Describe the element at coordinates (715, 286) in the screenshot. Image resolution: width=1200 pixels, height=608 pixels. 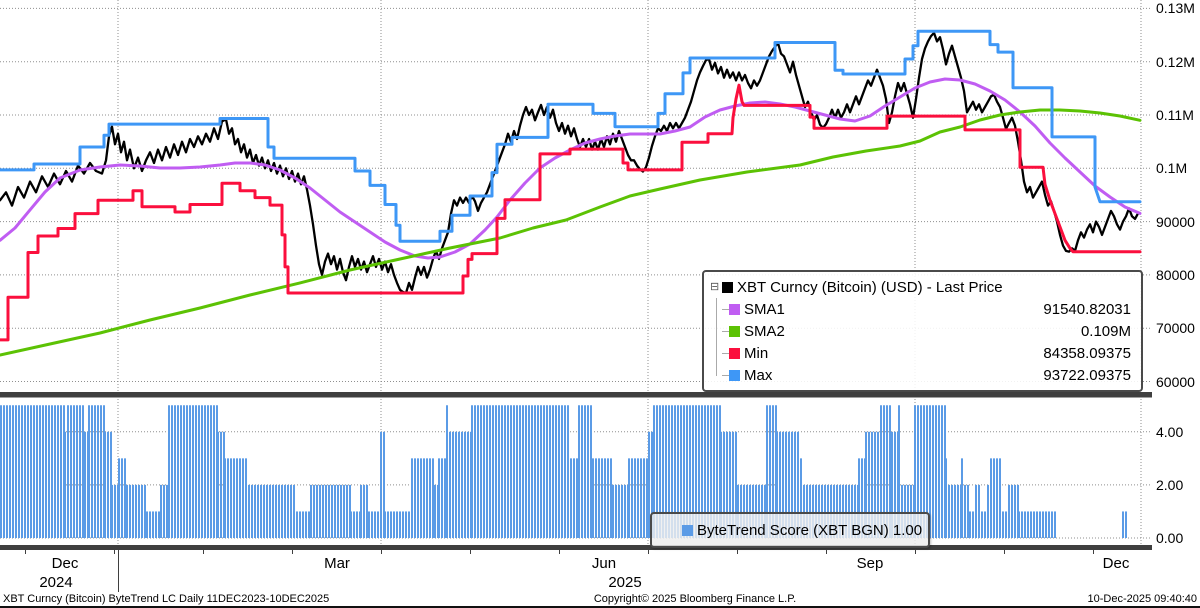
I see `collapse-icon: ⊟` at that location.